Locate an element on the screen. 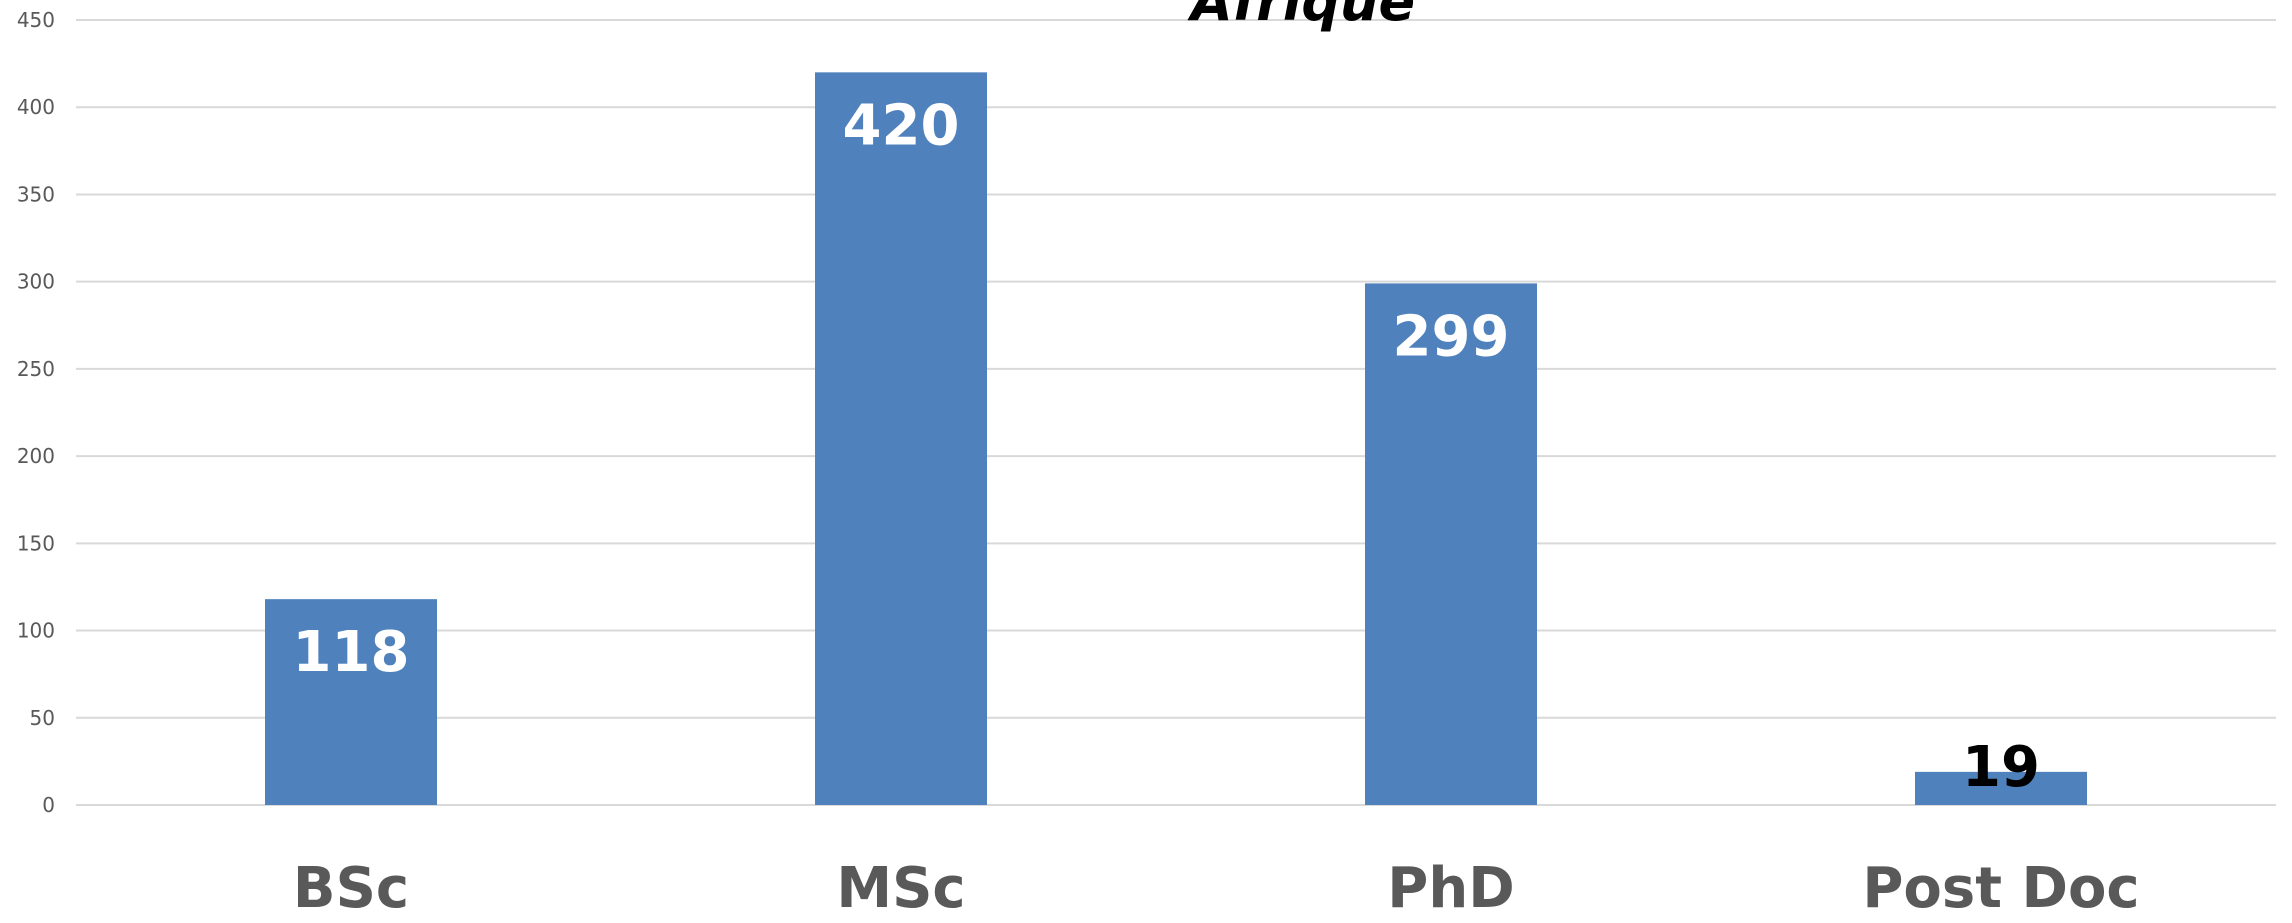 Image resolution: width=2292 pixels, height=923 pixels. data-label: 420 is located at coordinates (901, 125).